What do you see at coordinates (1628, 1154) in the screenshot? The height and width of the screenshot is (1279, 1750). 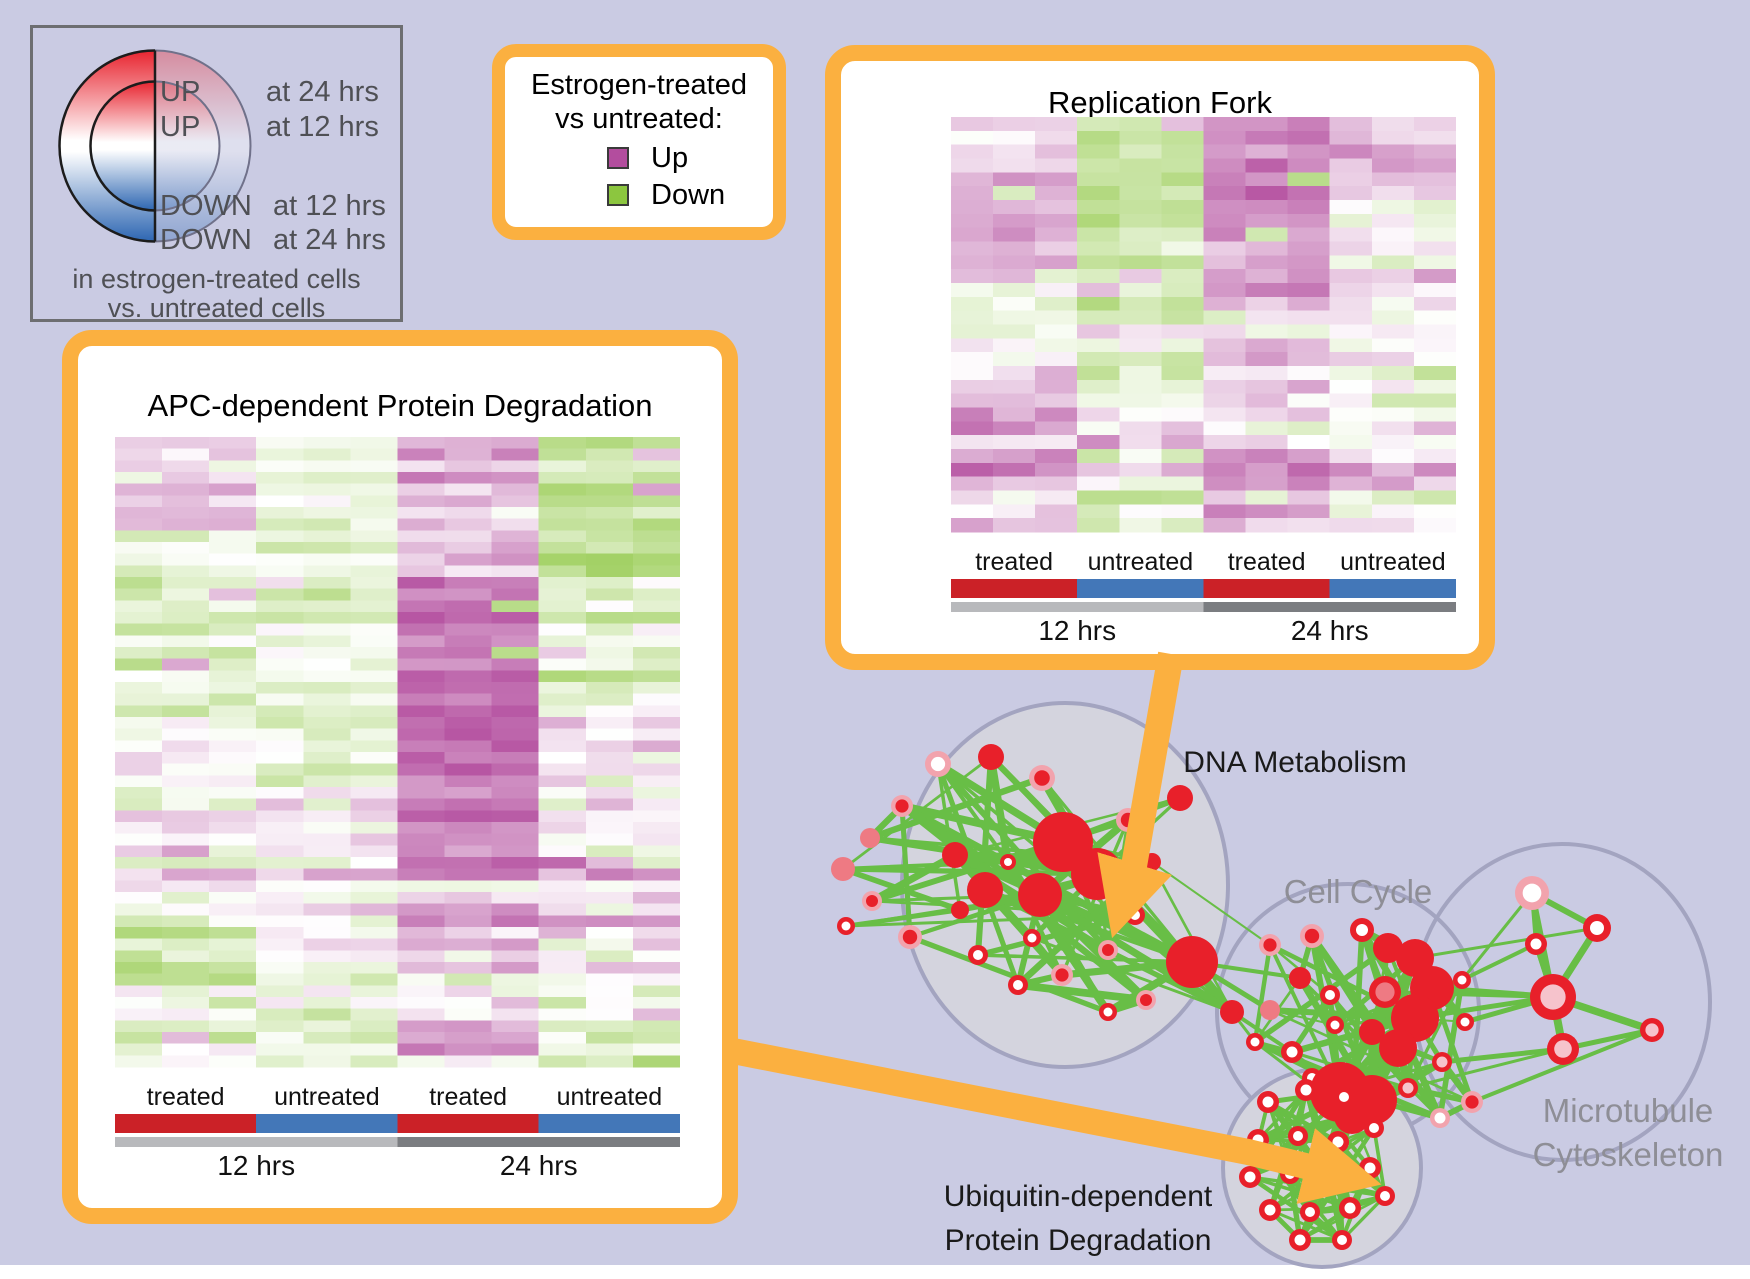 I see `cluster-label-microtubule-line2: Cytoskeleton` at bounding box center [1628, 1154].